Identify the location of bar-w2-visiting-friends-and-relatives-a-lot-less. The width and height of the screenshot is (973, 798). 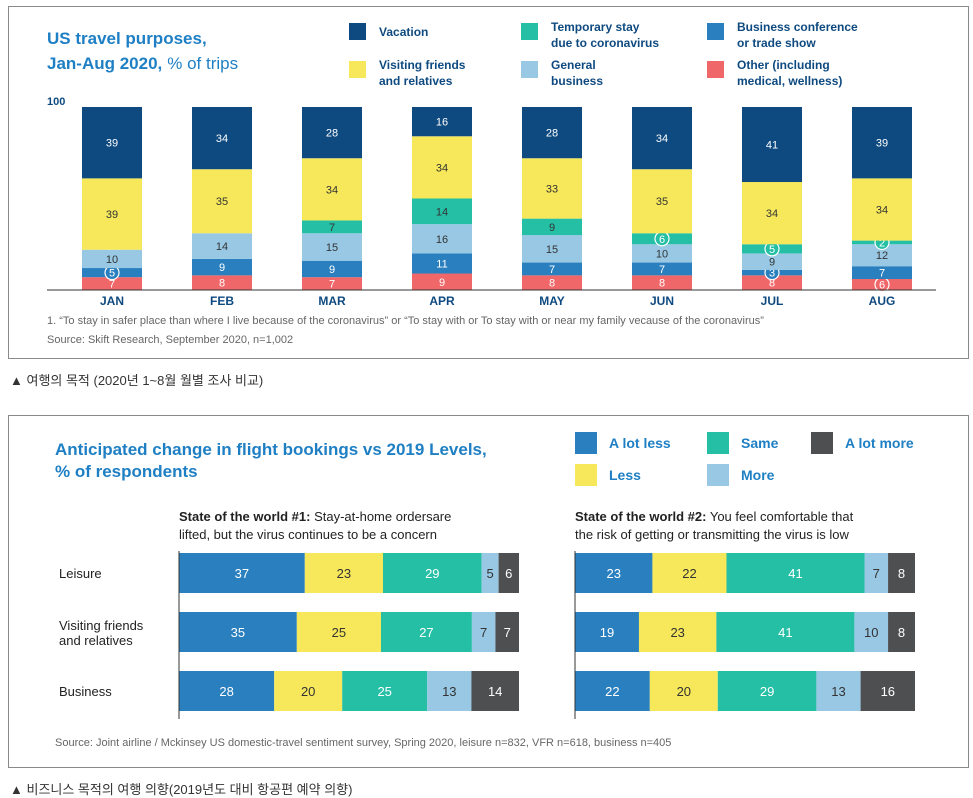
(607, 632).